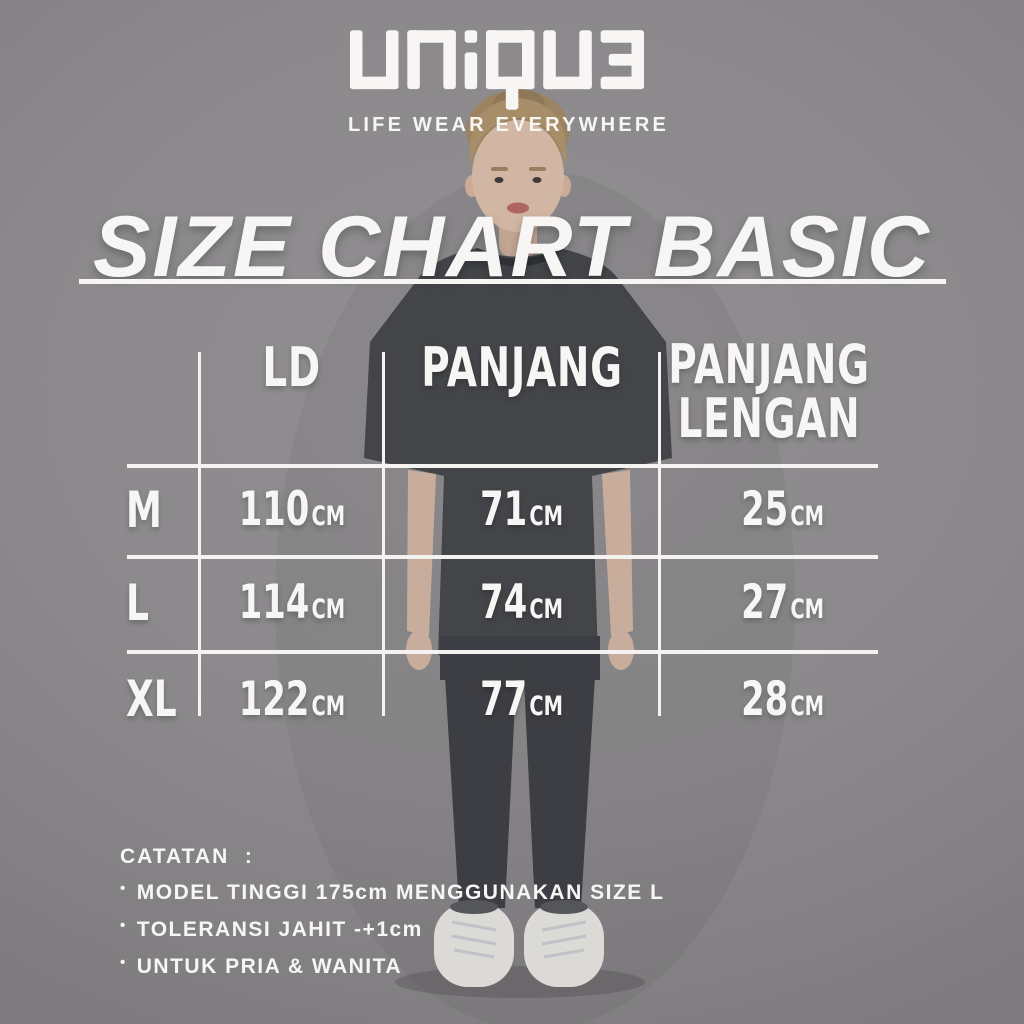 Image resolution: width=1024 pixels, height=1024 pixels. What do you see at coordinates (769, 391) in the screenshot?
I see `column-header-panjang-lengan: PANJANG LENGAN` at bounding box center [769, 391].